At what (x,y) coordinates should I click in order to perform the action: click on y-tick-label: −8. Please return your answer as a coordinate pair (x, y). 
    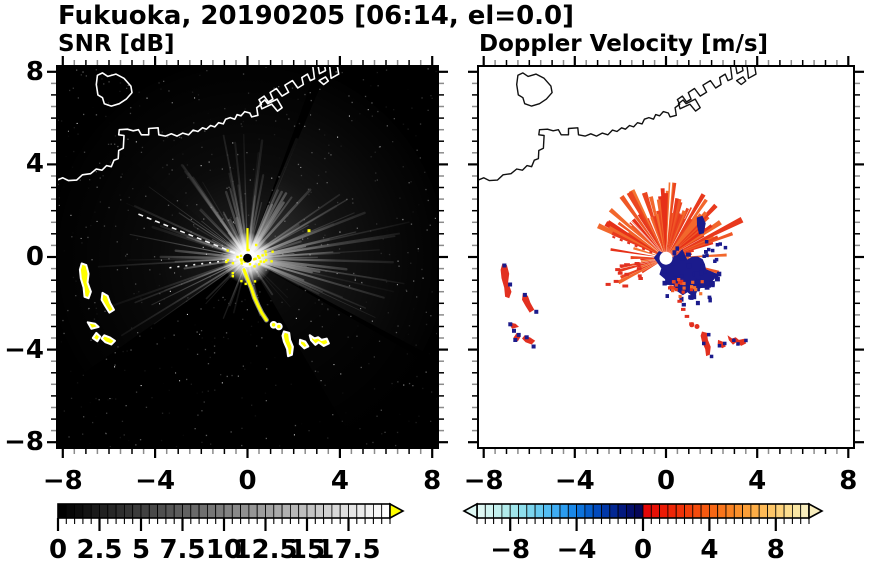
    Looking at the image, I should click on (24, 442).